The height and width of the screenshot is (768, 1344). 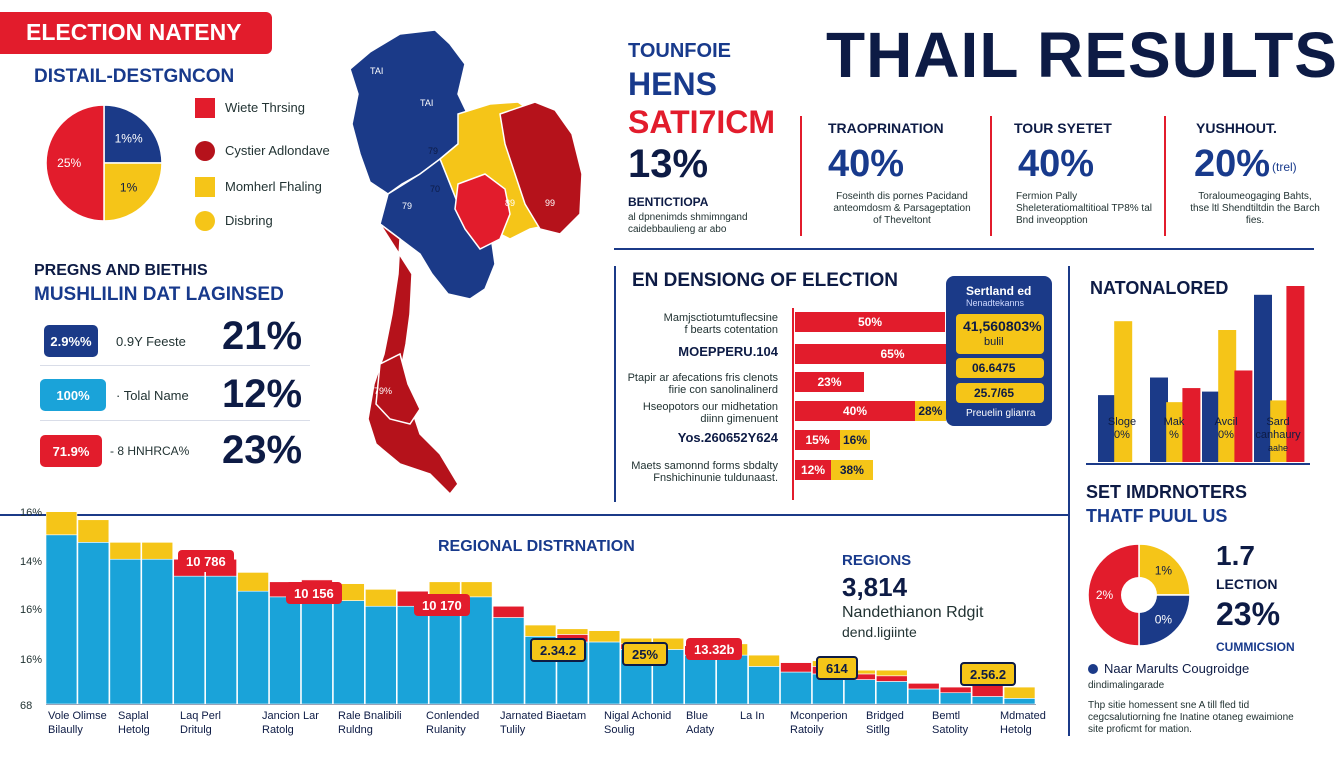 What do you see at coordinates (672, 84) in the screenshot?
I see `block-line-2: HENS` at bounding box center [672, 84].